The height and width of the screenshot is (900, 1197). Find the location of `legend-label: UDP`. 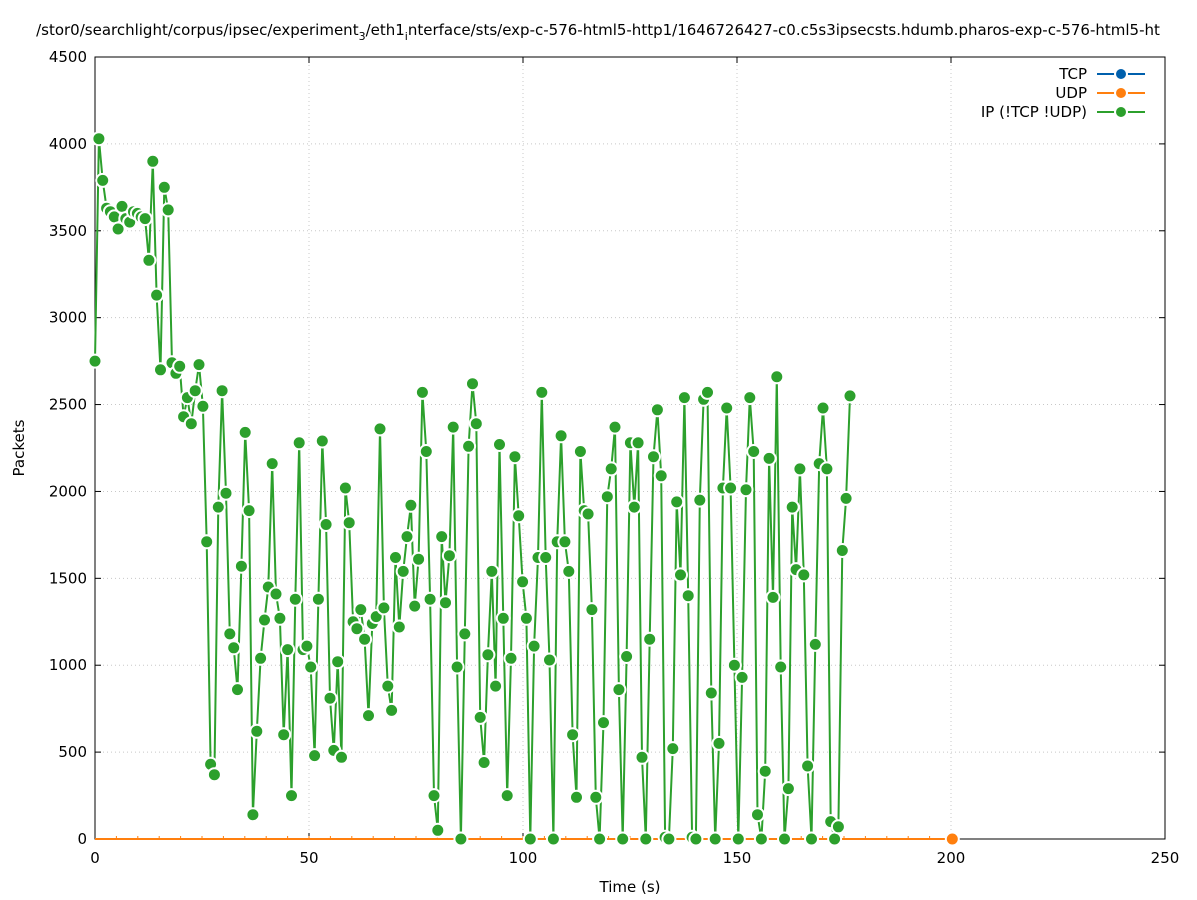

legend-label: UDP is located at coordinates (1071, 93).